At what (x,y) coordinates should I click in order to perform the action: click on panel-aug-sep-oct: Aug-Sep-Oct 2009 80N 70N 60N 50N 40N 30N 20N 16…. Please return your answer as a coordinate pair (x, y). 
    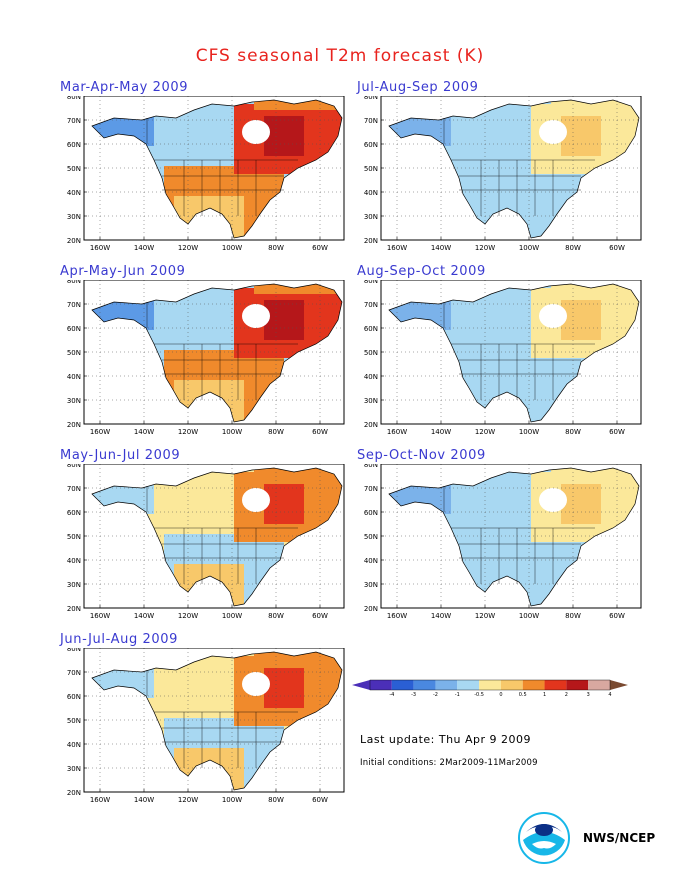
    Looking at the image, I should click on (507, 354).